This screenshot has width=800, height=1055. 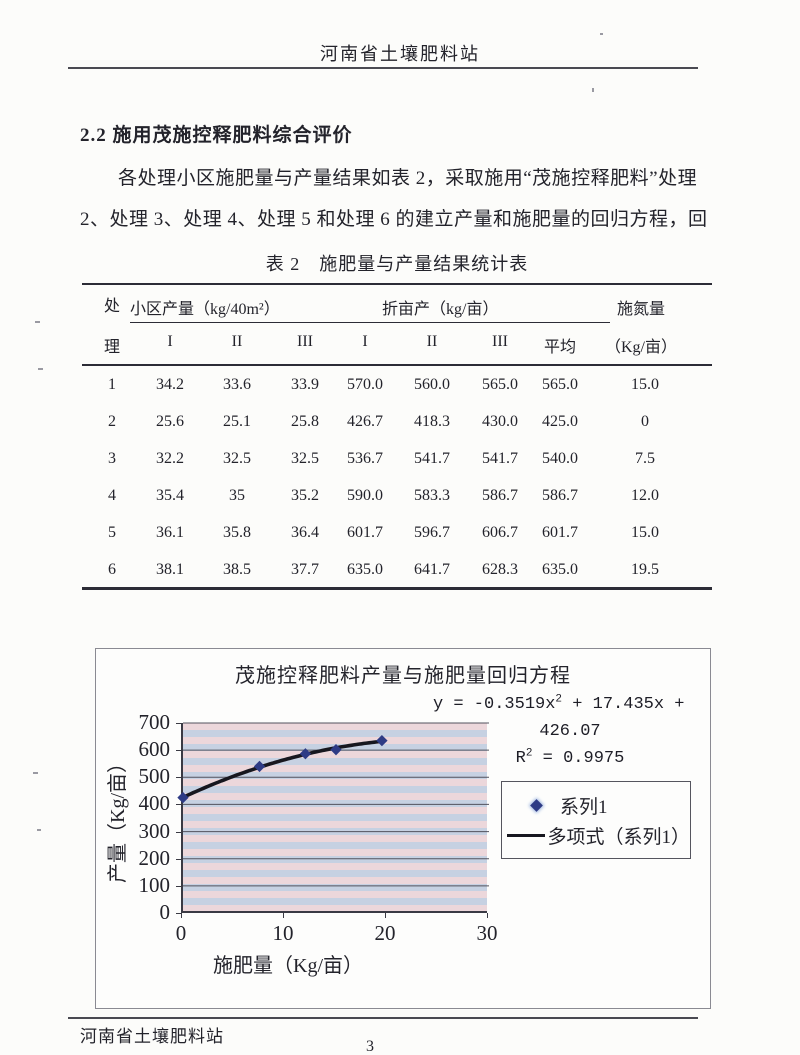 What do you see at coordinates (283, 933) in the screenshot?
I see `x-tick-label: 10` at bounding box center [283, 933].